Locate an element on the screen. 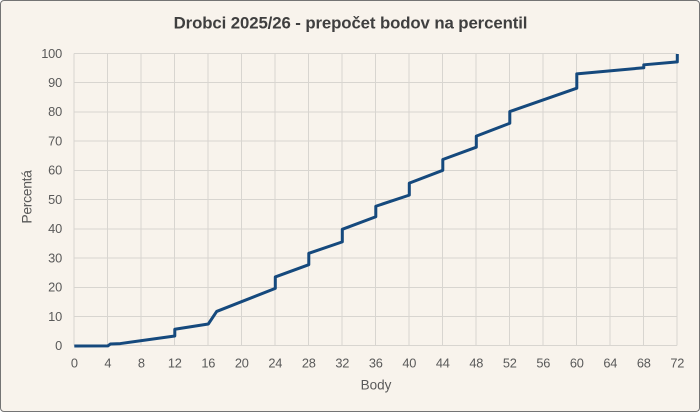 This screenshot has height=412, width=700. svg-text: 16 is located at coordinates (208, 362).